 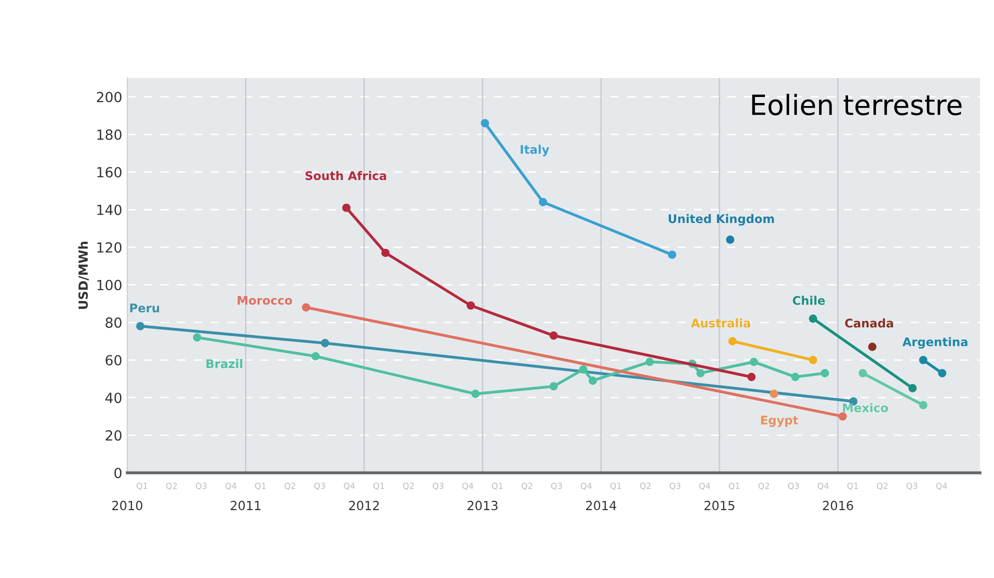 What do you see at coordinates (109, 285) in the screenshot?
I see `y-tick-label: 100` at bounding box center [109, 285].